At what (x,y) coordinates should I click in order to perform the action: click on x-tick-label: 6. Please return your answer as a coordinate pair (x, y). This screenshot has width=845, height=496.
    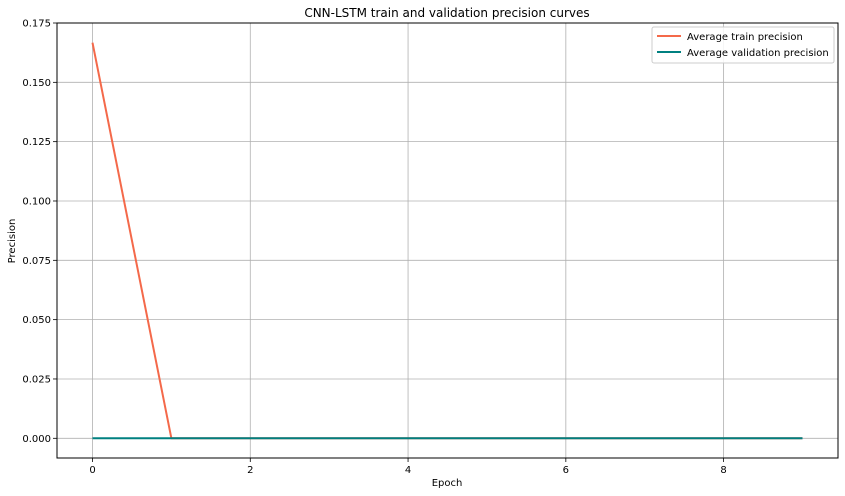
    Looking at the image, I should click on (566, 470).